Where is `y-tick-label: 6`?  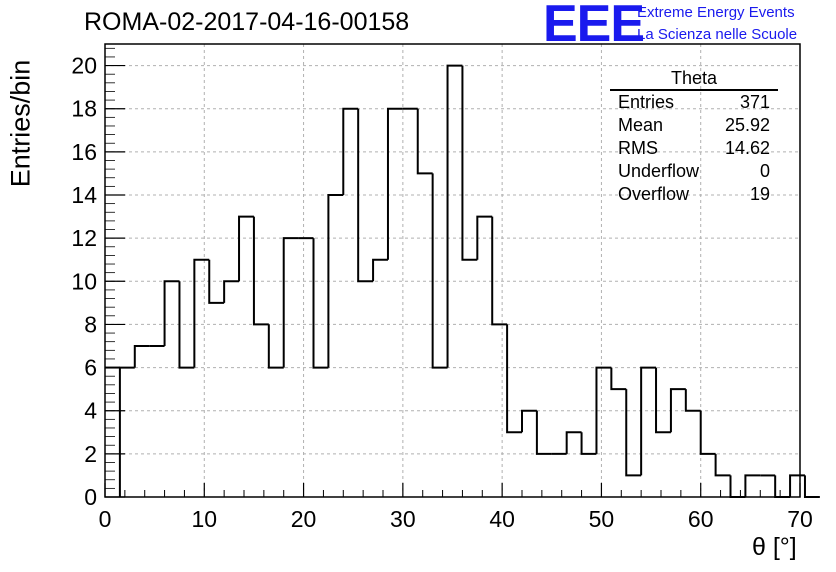
y-tick-label: 6 is located at coordinates (90, 368).